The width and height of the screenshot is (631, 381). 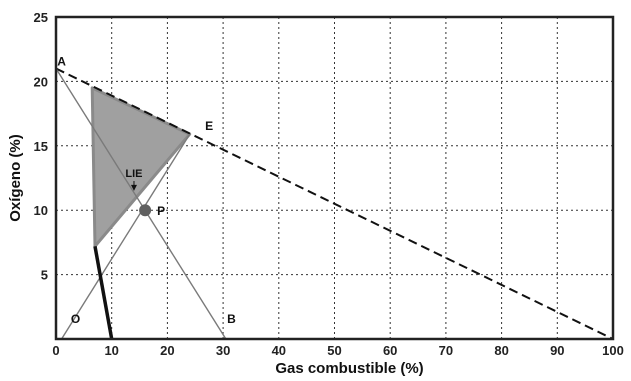 What do you see at coordinates (334, 350) in the screenshot?
I see `x-tick-label: 50` at bounding box center [334, 350].